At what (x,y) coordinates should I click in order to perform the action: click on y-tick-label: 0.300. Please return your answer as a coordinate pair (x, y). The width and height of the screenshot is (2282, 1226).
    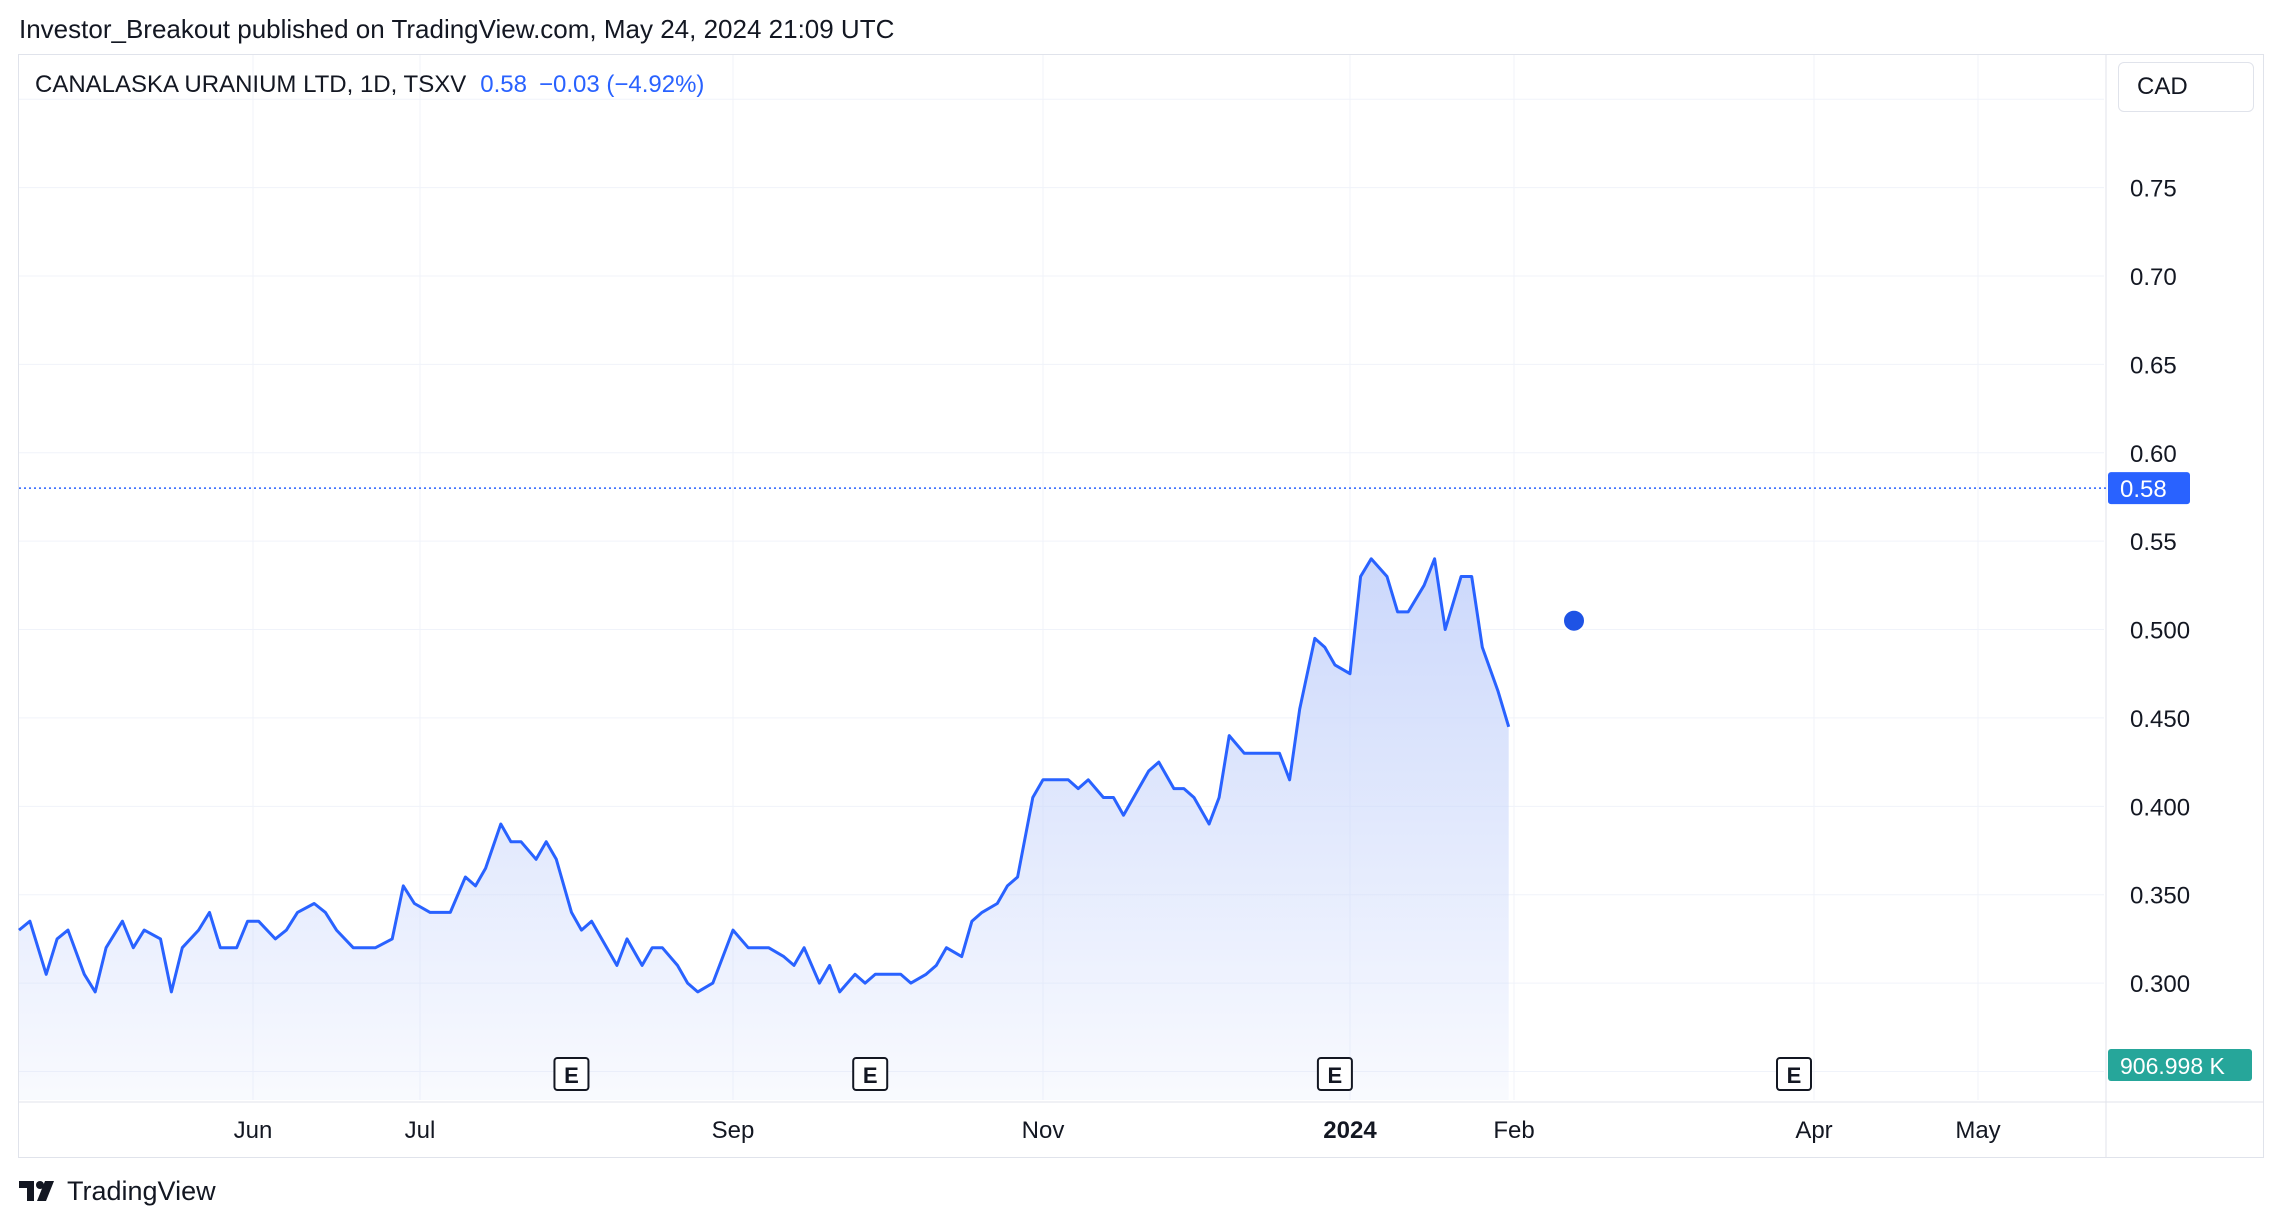
    Looking at the image, I should click on (2160, 984).